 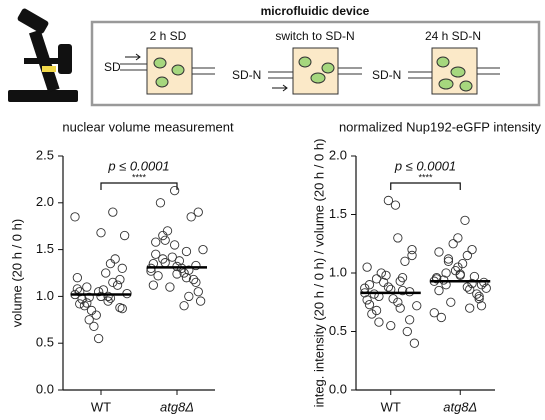 What do you see at coordinates (246, 75) in the screenshot?
I see `inlet-label: SD-N` at bounding box center [246, 75].